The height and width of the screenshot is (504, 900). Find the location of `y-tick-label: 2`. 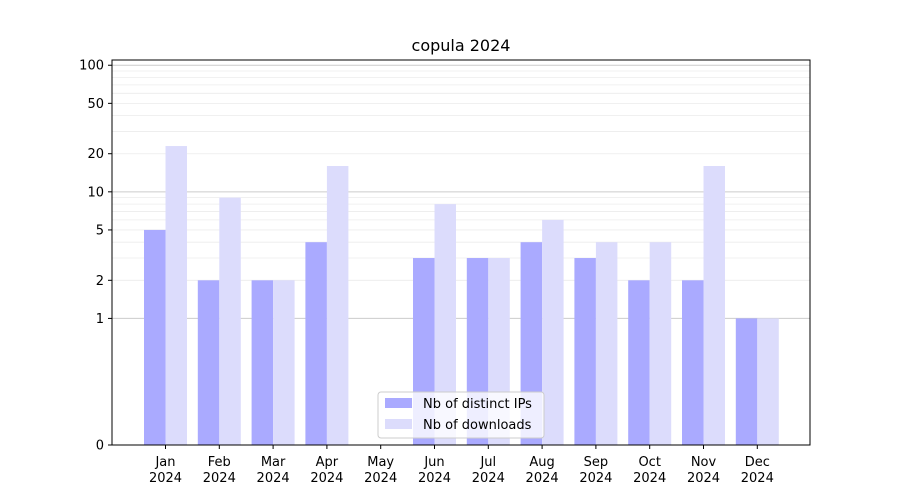

y-tick-label: 2 is located at coordinates (100, 281).